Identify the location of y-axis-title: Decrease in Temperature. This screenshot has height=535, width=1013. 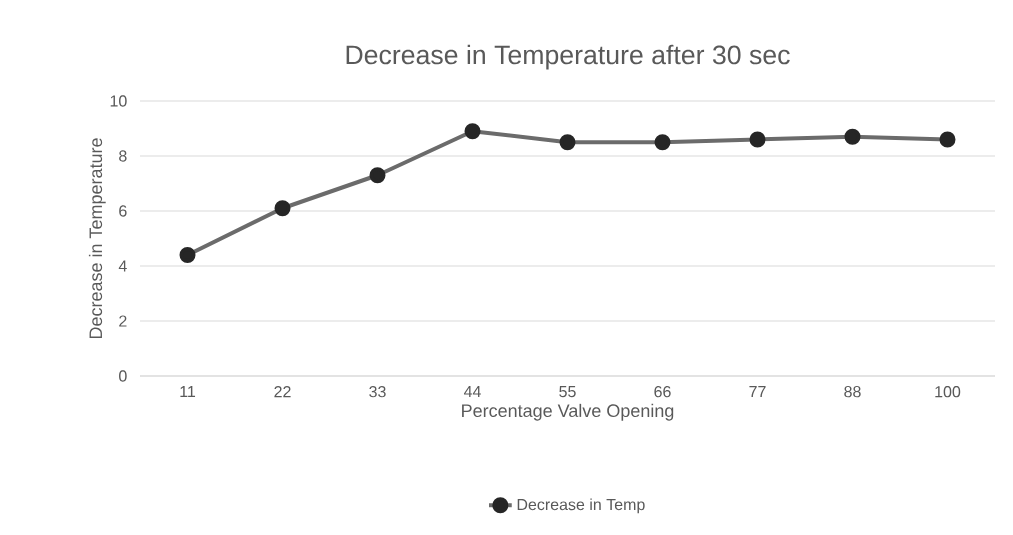
(97, 238).